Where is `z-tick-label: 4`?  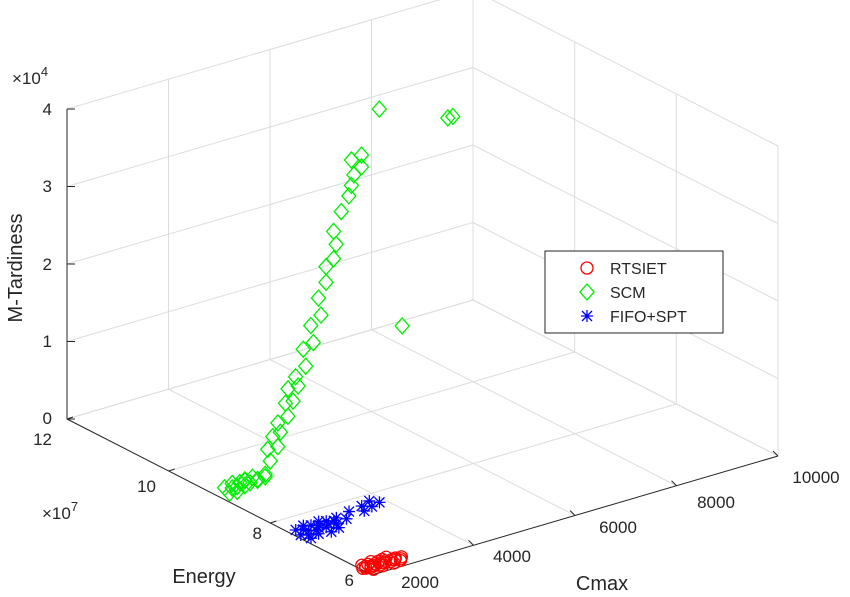
z-tick-label: 4 is located at coordinates (47, 109).